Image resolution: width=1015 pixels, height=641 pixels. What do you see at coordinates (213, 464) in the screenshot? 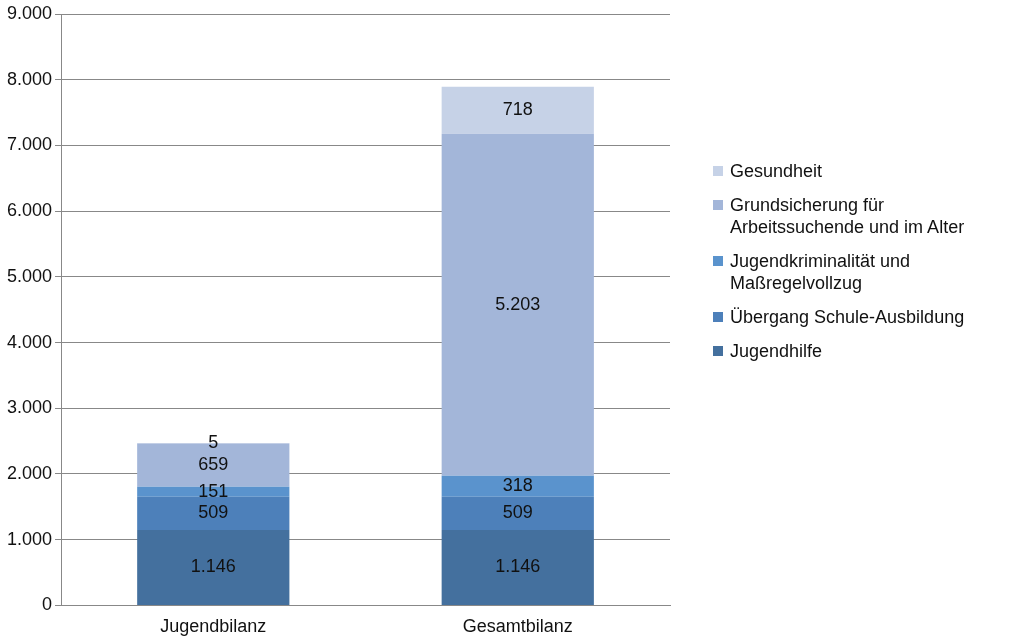
I see `data-label: 659` at bounding box center [213, 464].